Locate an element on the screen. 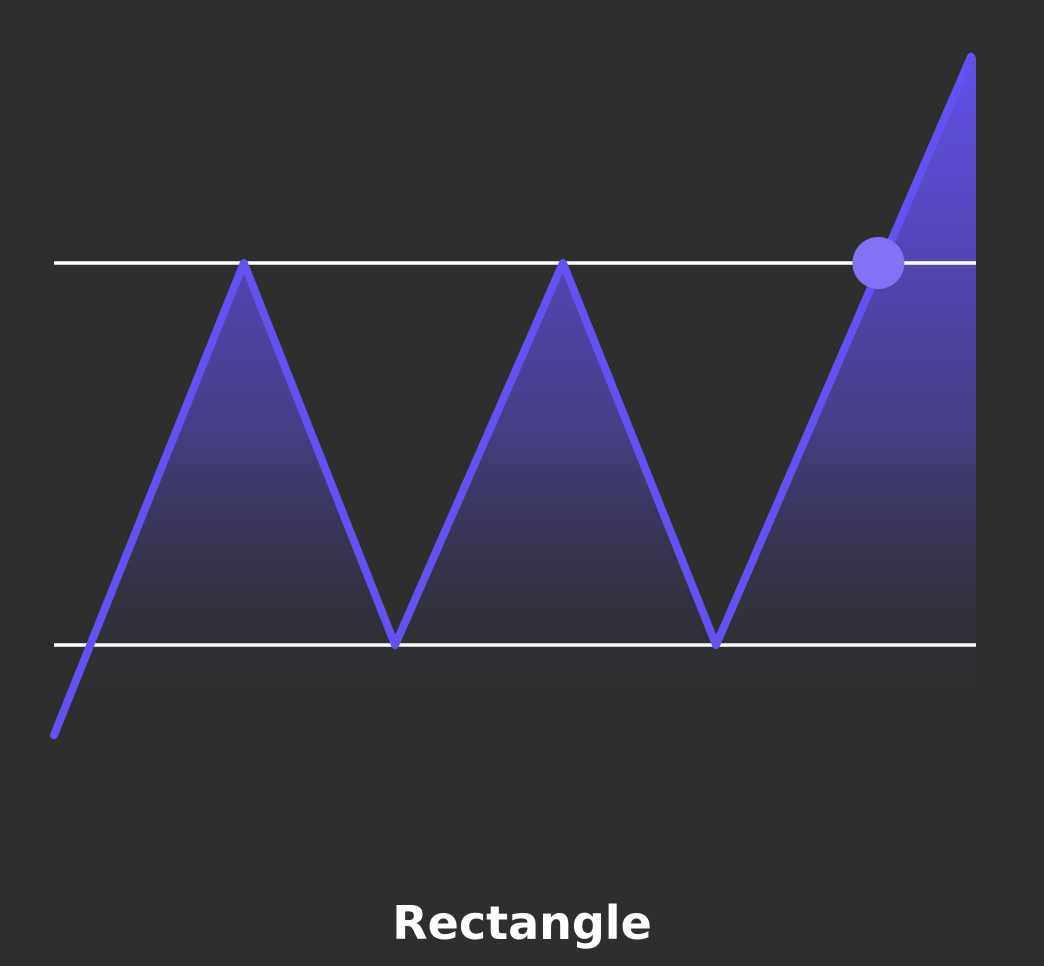 This screenshot has height=966, width=1044. pattern-title: Rectangle is located at coordinates (522, 923).